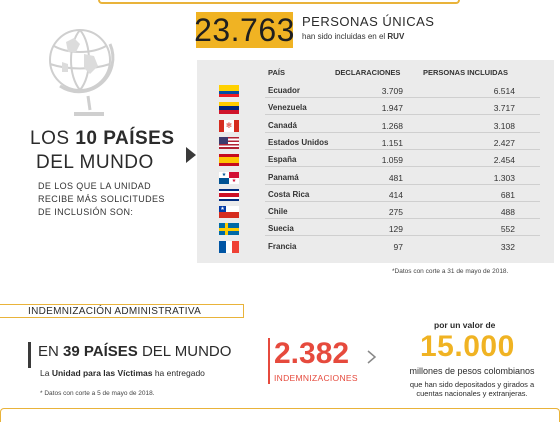 The height and width of the screenshot is (422, 560). I want to click on declarations-value: 1.059, so click(392, 160).